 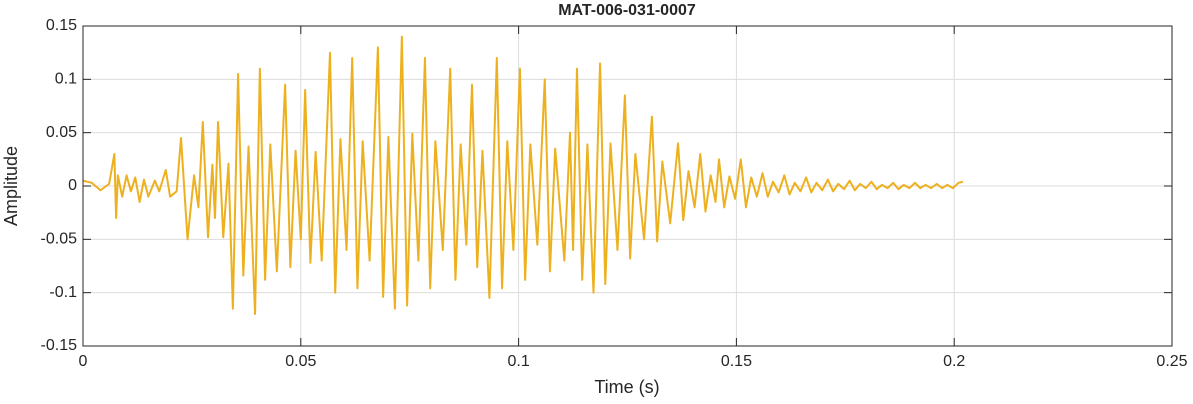 I want to click on y-tick-label: 0.05, so click(x=61, y=132).